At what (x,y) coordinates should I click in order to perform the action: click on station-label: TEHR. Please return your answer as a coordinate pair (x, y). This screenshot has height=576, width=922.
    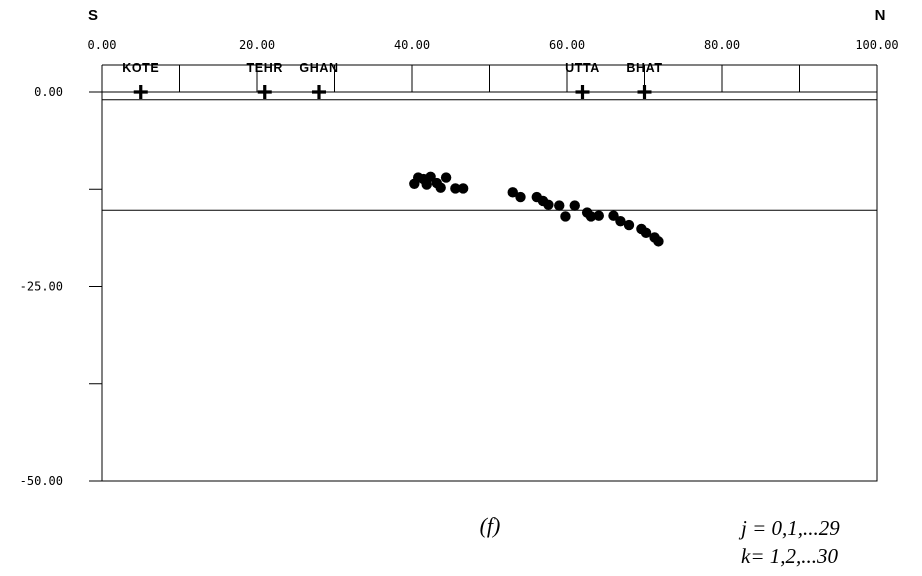
    Looking at the image, I should click on (265, 68).